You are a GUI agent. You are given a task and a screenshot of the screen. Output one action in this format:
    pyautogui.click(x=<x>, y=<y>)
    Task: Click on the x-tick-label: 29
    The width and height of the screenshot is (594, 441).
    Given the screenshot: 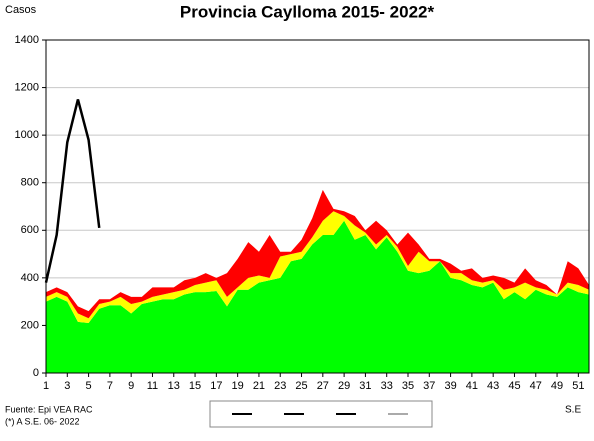 What is the action you would take?
    pyautogui.click(x=344, y=386)
    